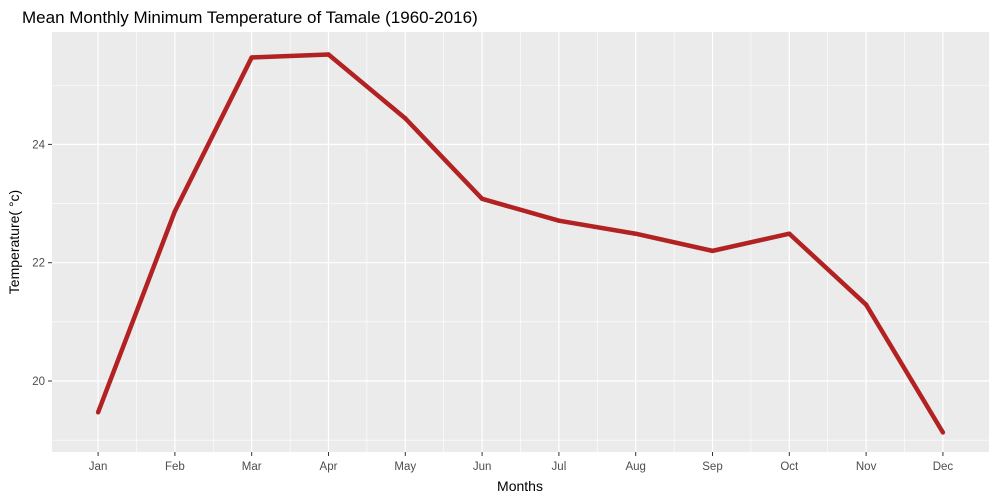 This screenshot has height=500, width=1000. I want to click on data-point-oct, so click(789, 233).